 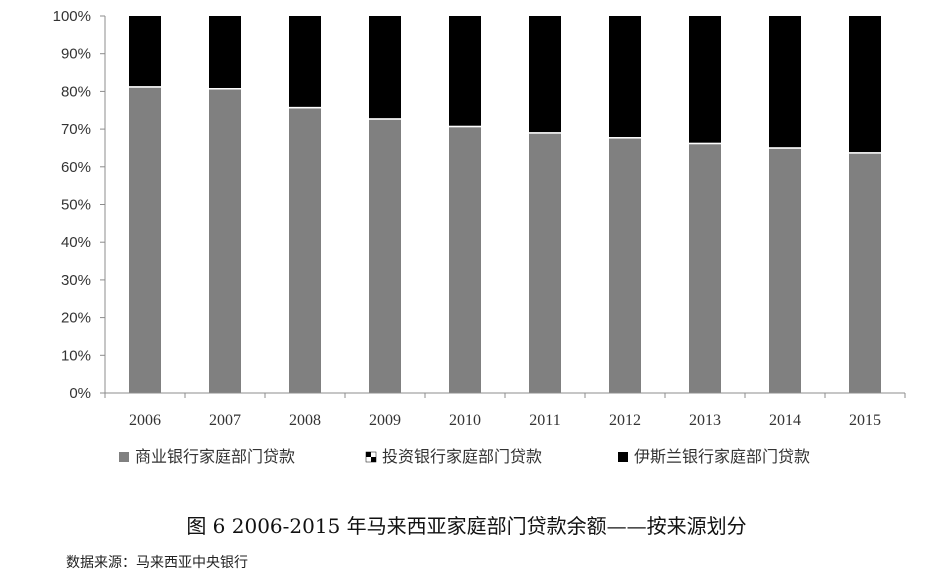 What do you see at coordinates (705, 420) in the screenshot?
I see `x-tick-label: 2013` at bounding box center [705, 420].